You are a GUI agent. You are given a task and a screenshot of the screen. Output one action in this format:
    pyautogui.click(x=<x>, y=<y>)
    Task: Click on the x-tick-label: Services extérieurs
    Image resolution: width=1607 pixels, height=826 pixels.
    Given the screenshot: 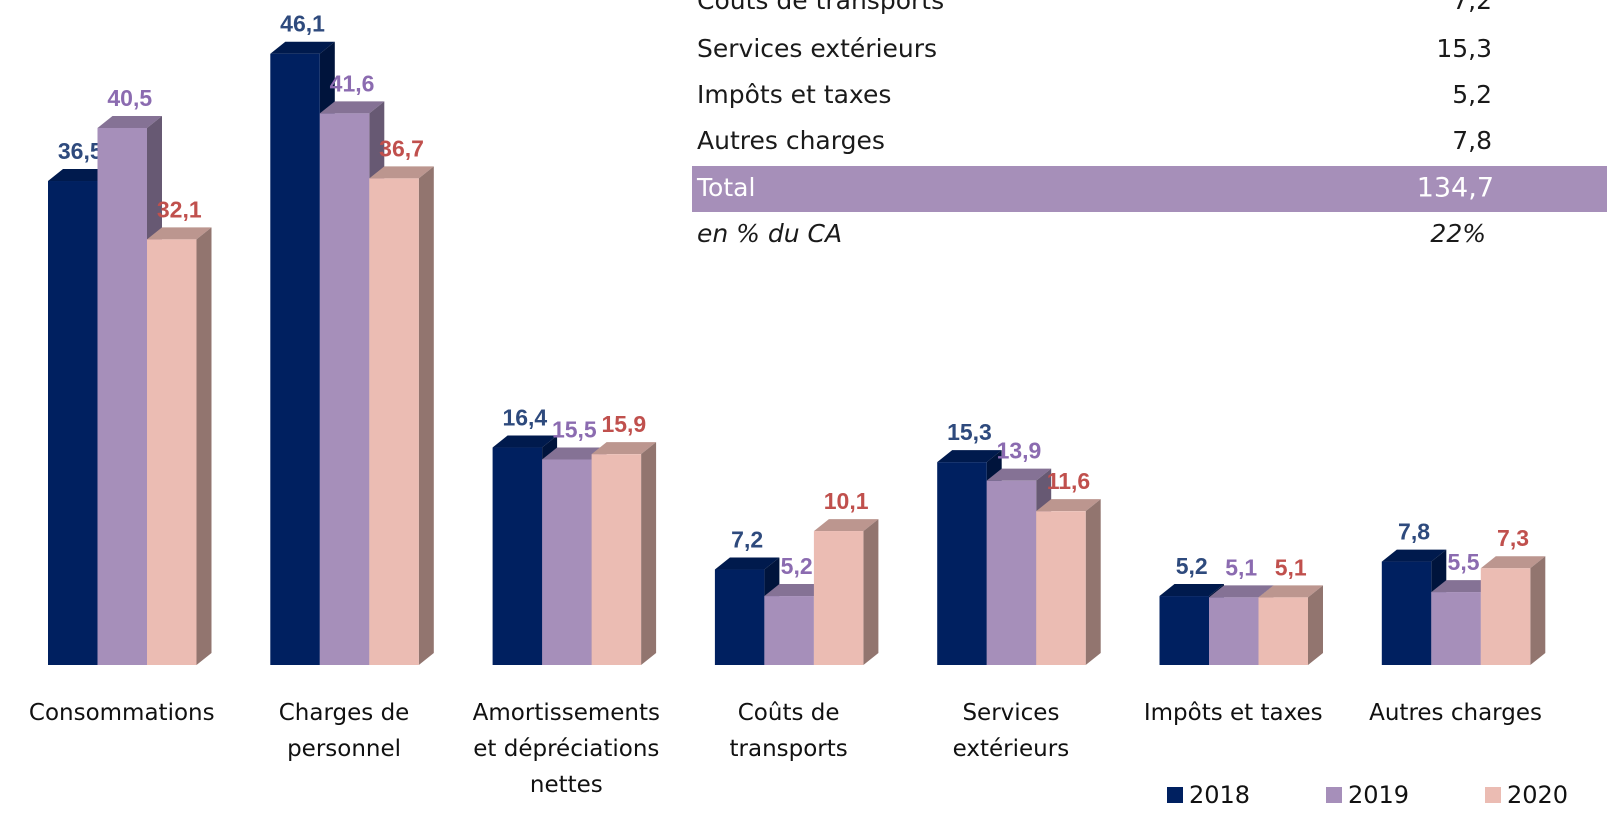 What is the action you would take?
    pyautogui.click(x=1011, y=731)
    